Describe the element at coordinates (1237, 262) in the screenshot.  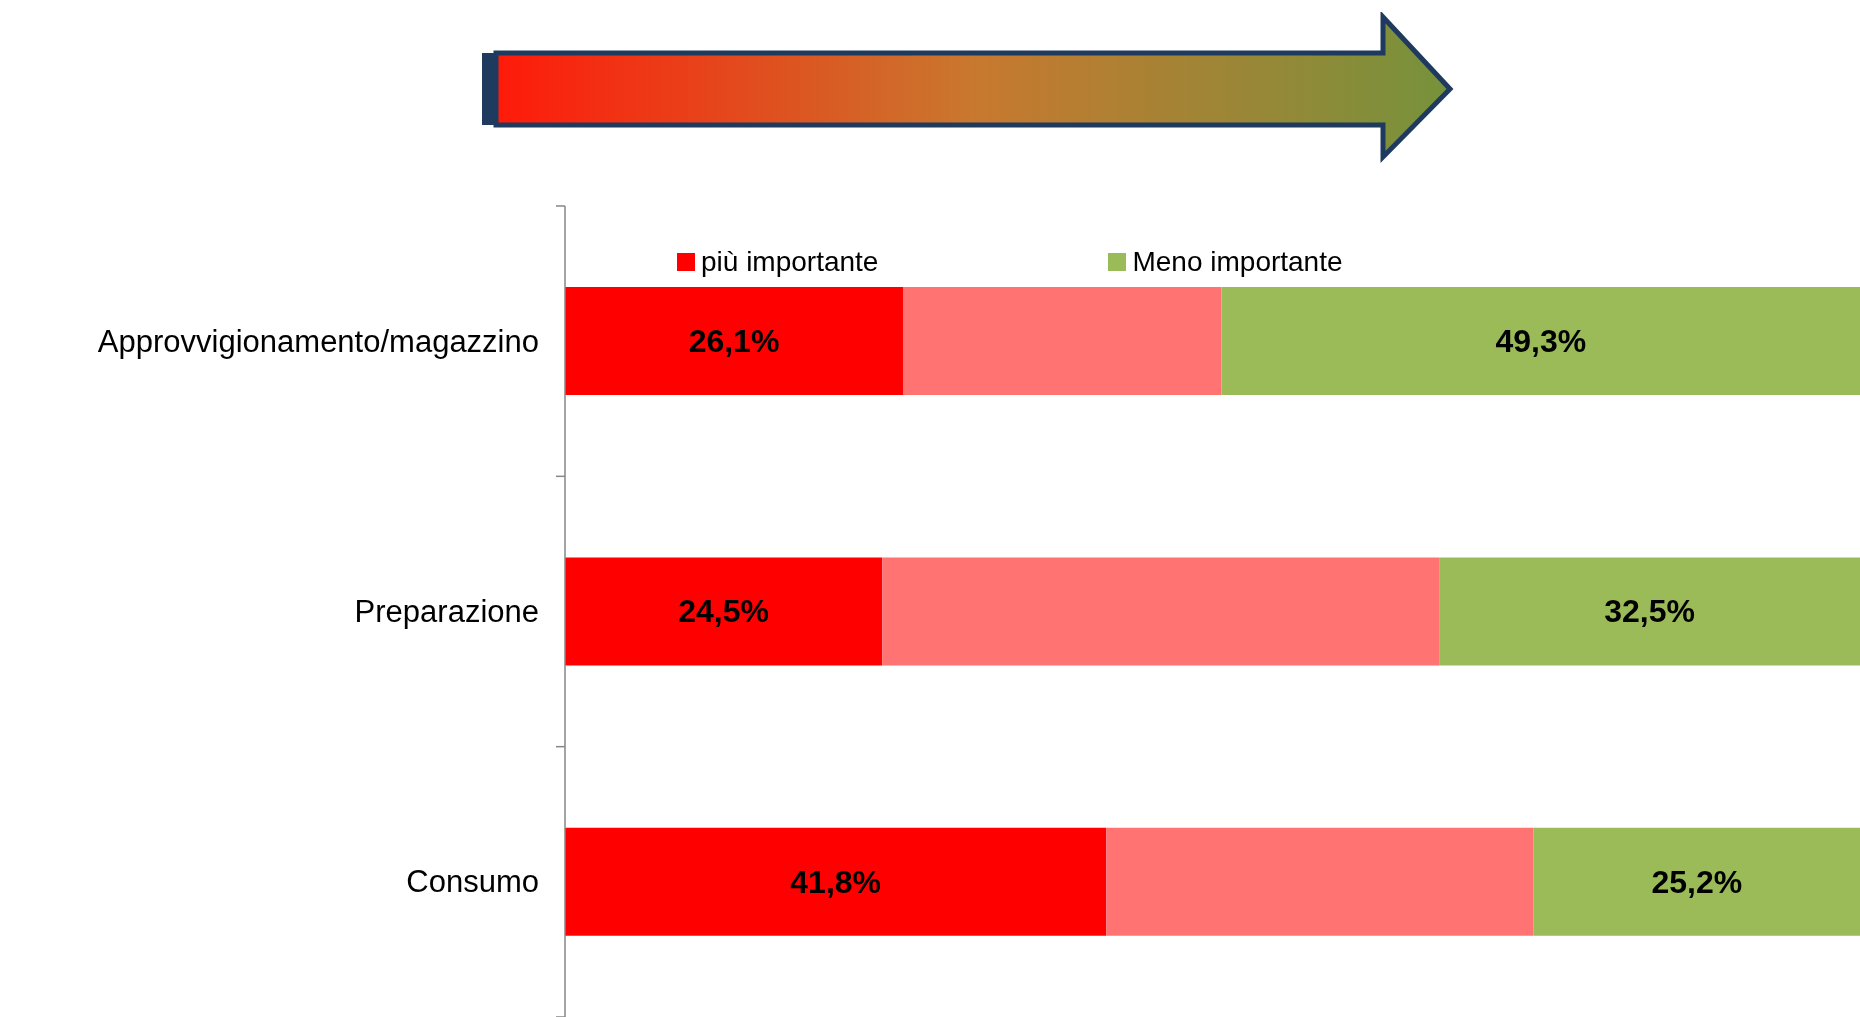
I see `legend-label: Meno importante` at that location.